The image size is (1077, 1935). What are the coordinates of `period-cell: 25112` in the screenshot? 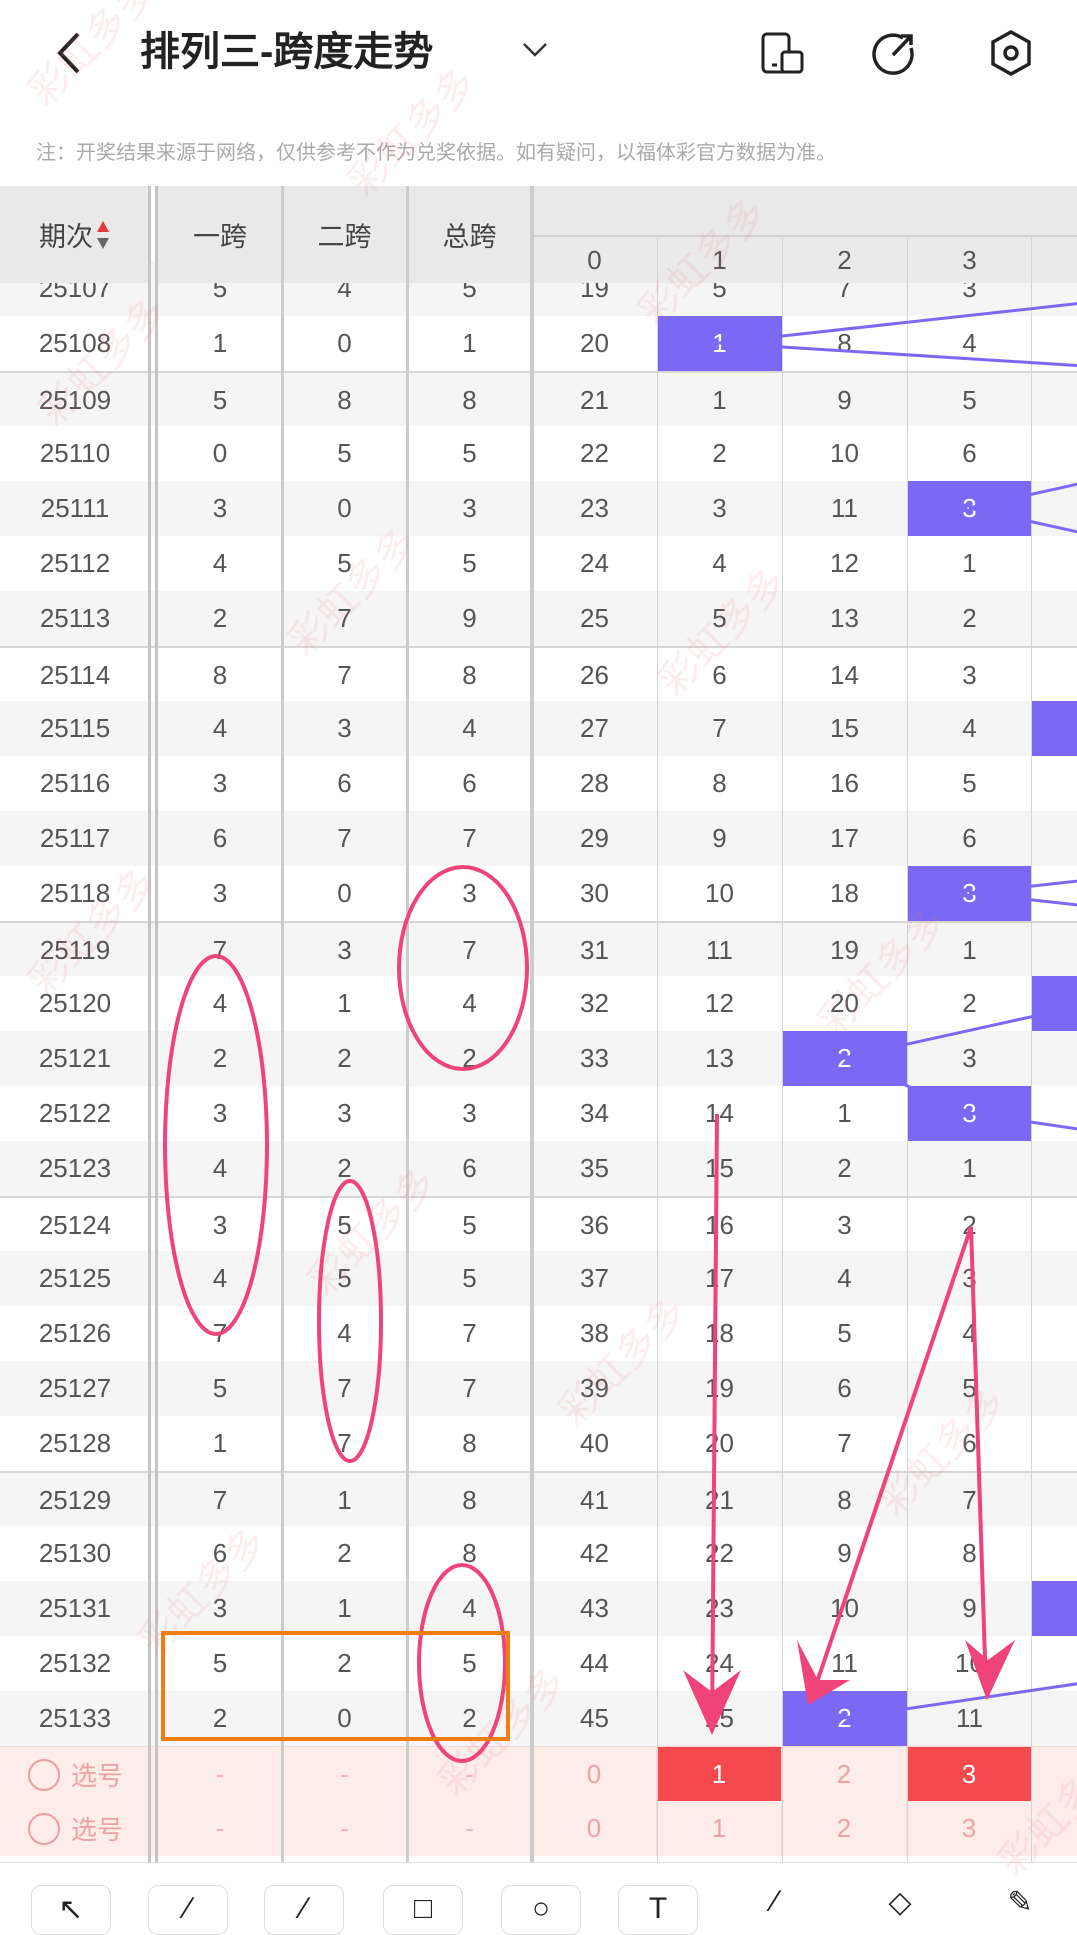 It's located at (75, 563).